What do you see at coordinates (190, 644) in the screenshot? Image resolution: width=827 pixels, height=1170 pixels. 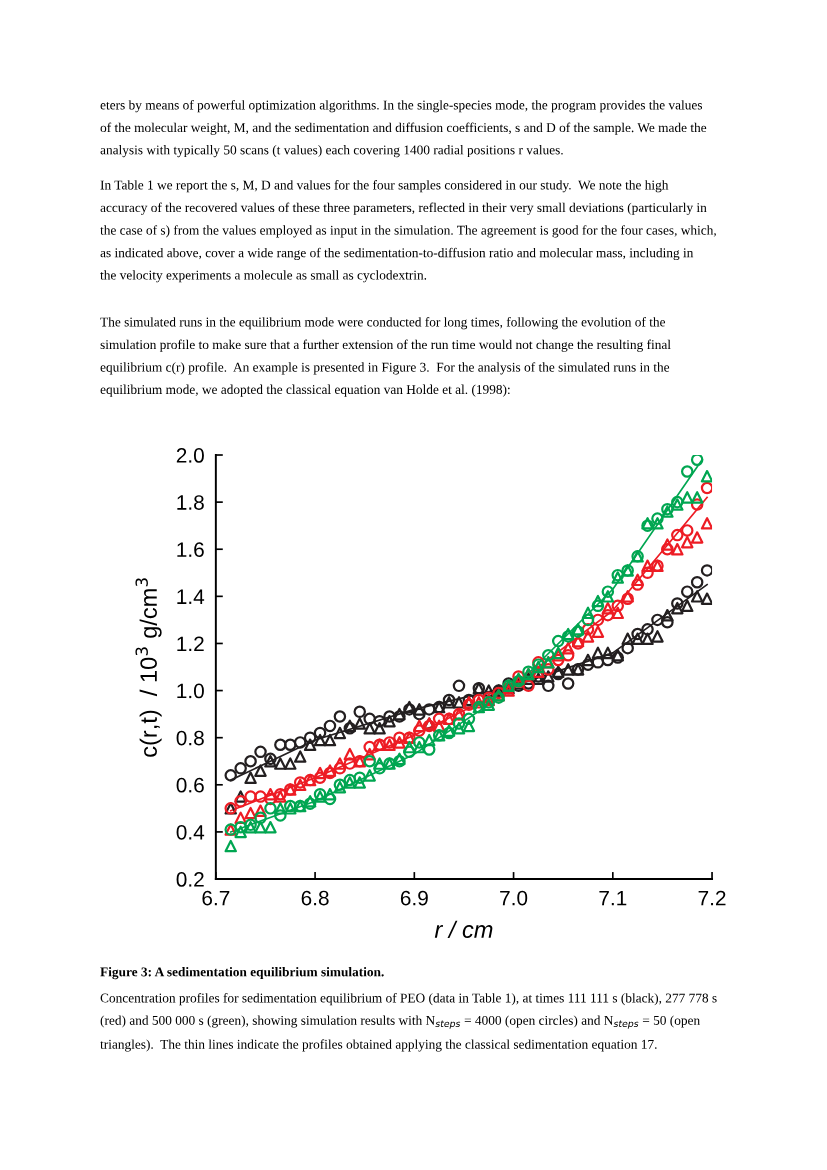 I see `y-tick-label: 1.2` at bounding box center [190, 644].